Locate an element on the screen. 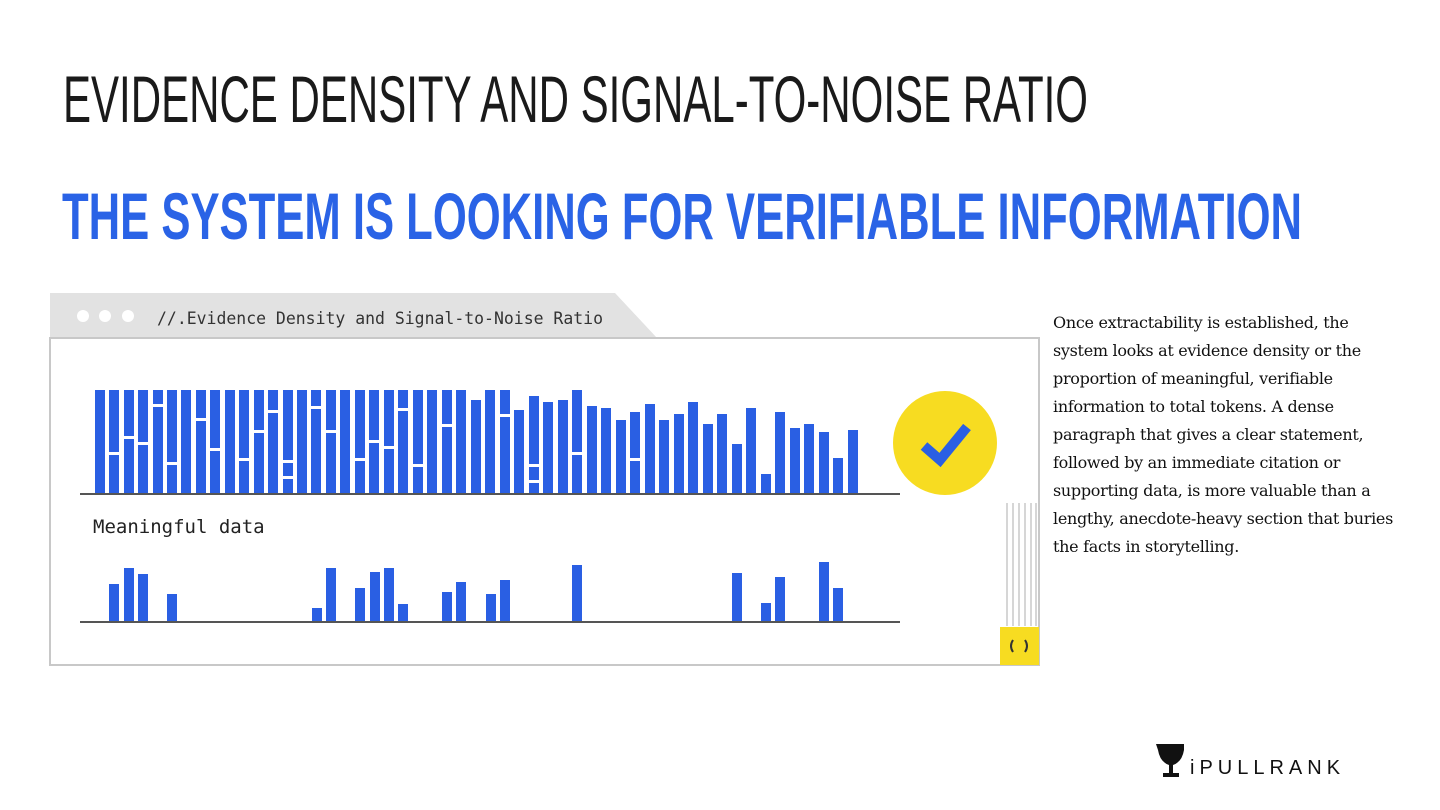 This screenshot has height=810, width=1440. logo-text: iPULLRANK is located at coordinates (1267, 768).